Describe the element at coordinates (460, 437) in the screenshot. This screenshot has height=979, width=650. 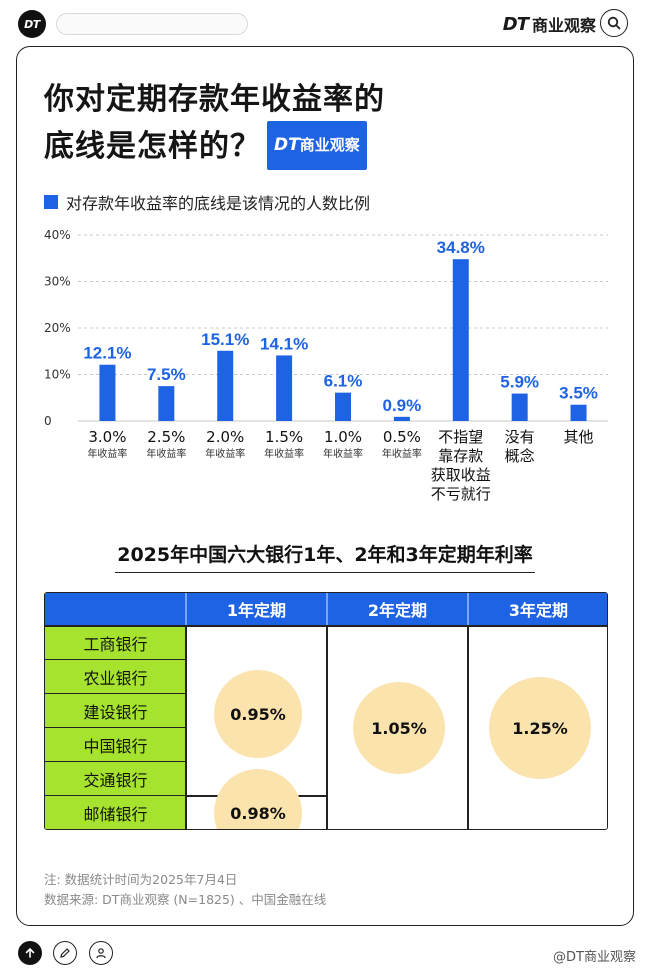
I see `x-category-label: 不指望` at that location.